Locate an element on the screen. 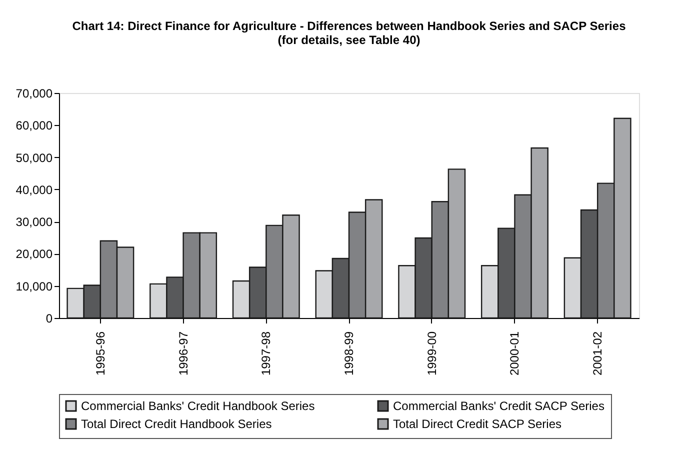 This screenshot has height=465, width=677. x-tick-label: 1995-96 is located at coordinates (100, 353).